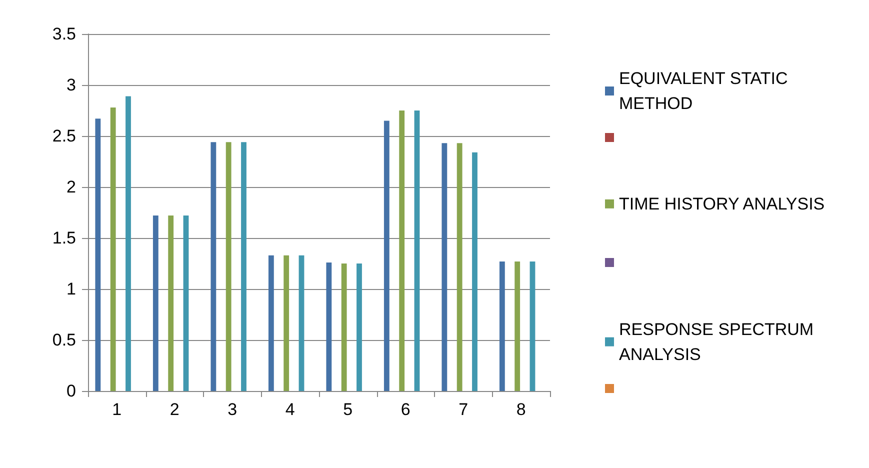 This screenshot has height=468, width=869. Describe the element at coordinates (405, 409) in the screenshot. I see `x-tick-label: 6` at that location.